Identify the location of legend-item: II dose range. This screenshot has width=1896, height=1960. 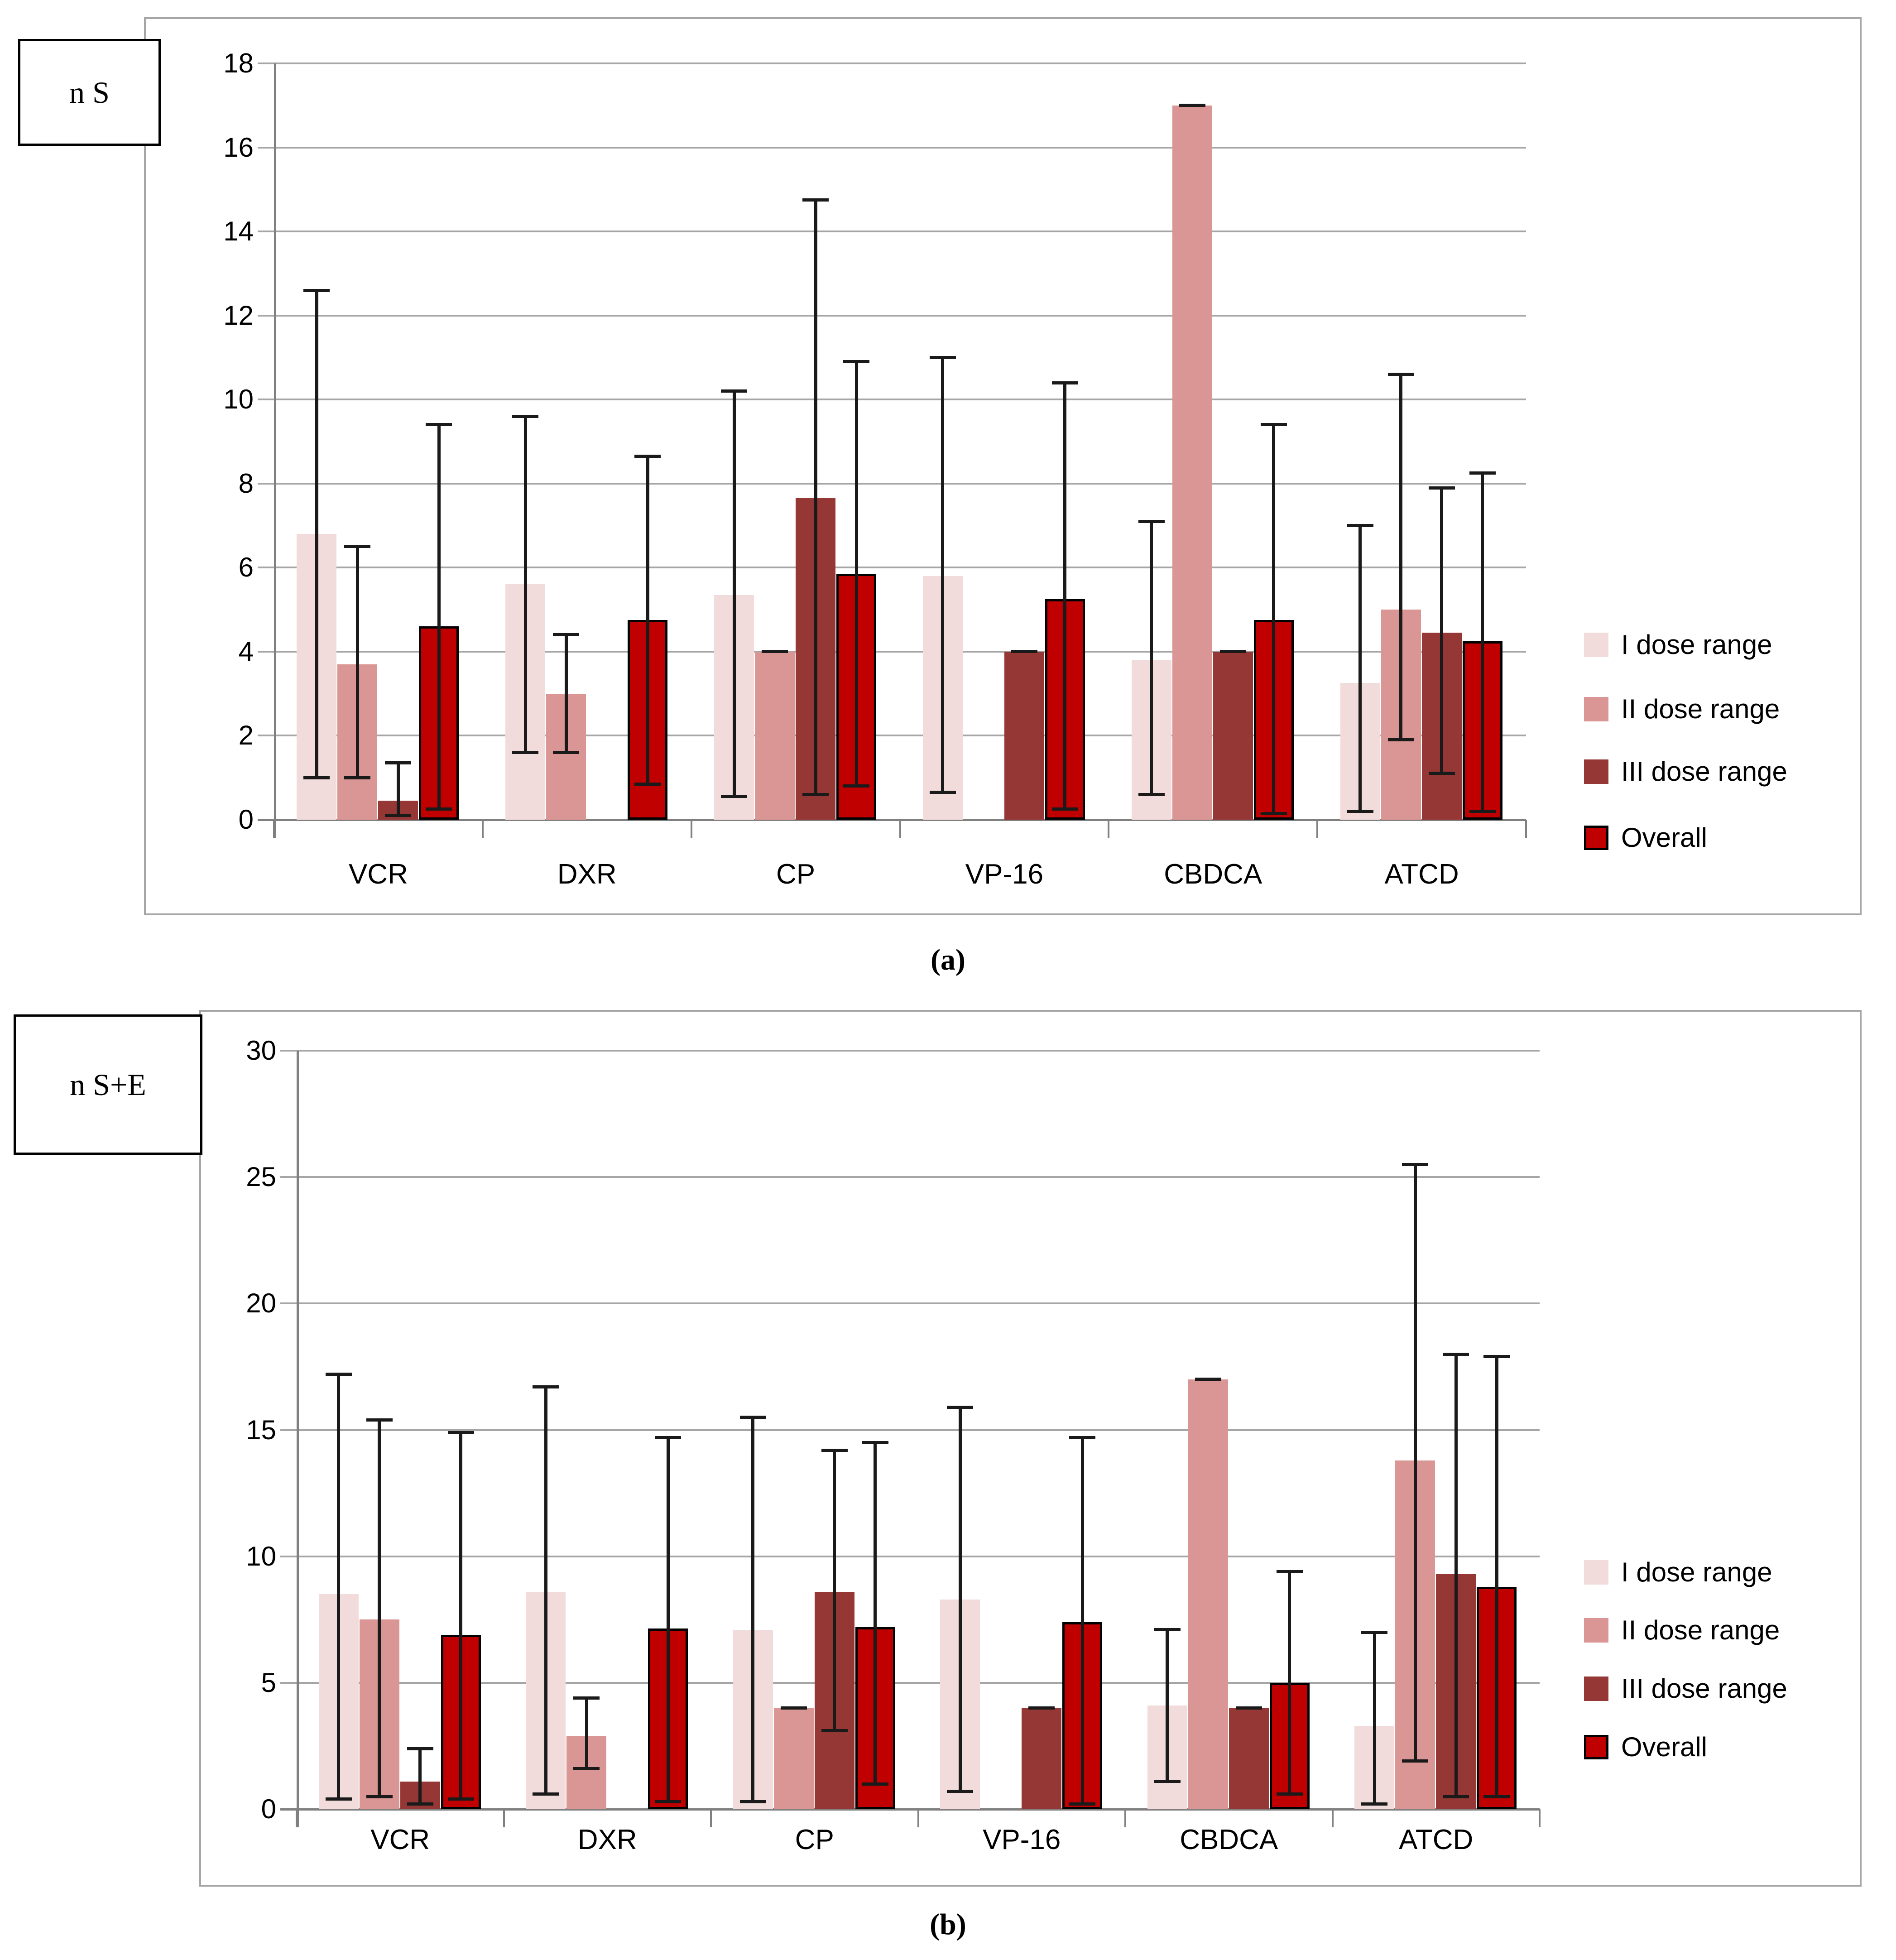
(1682, 709).